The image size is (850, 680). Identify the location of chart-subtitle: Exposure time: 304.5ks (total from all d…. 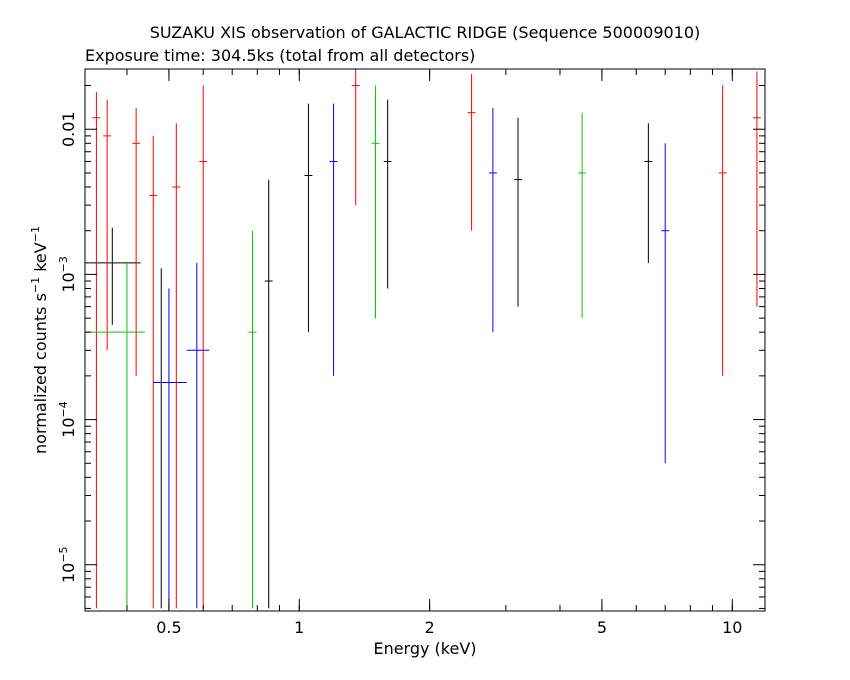
(280, 55).